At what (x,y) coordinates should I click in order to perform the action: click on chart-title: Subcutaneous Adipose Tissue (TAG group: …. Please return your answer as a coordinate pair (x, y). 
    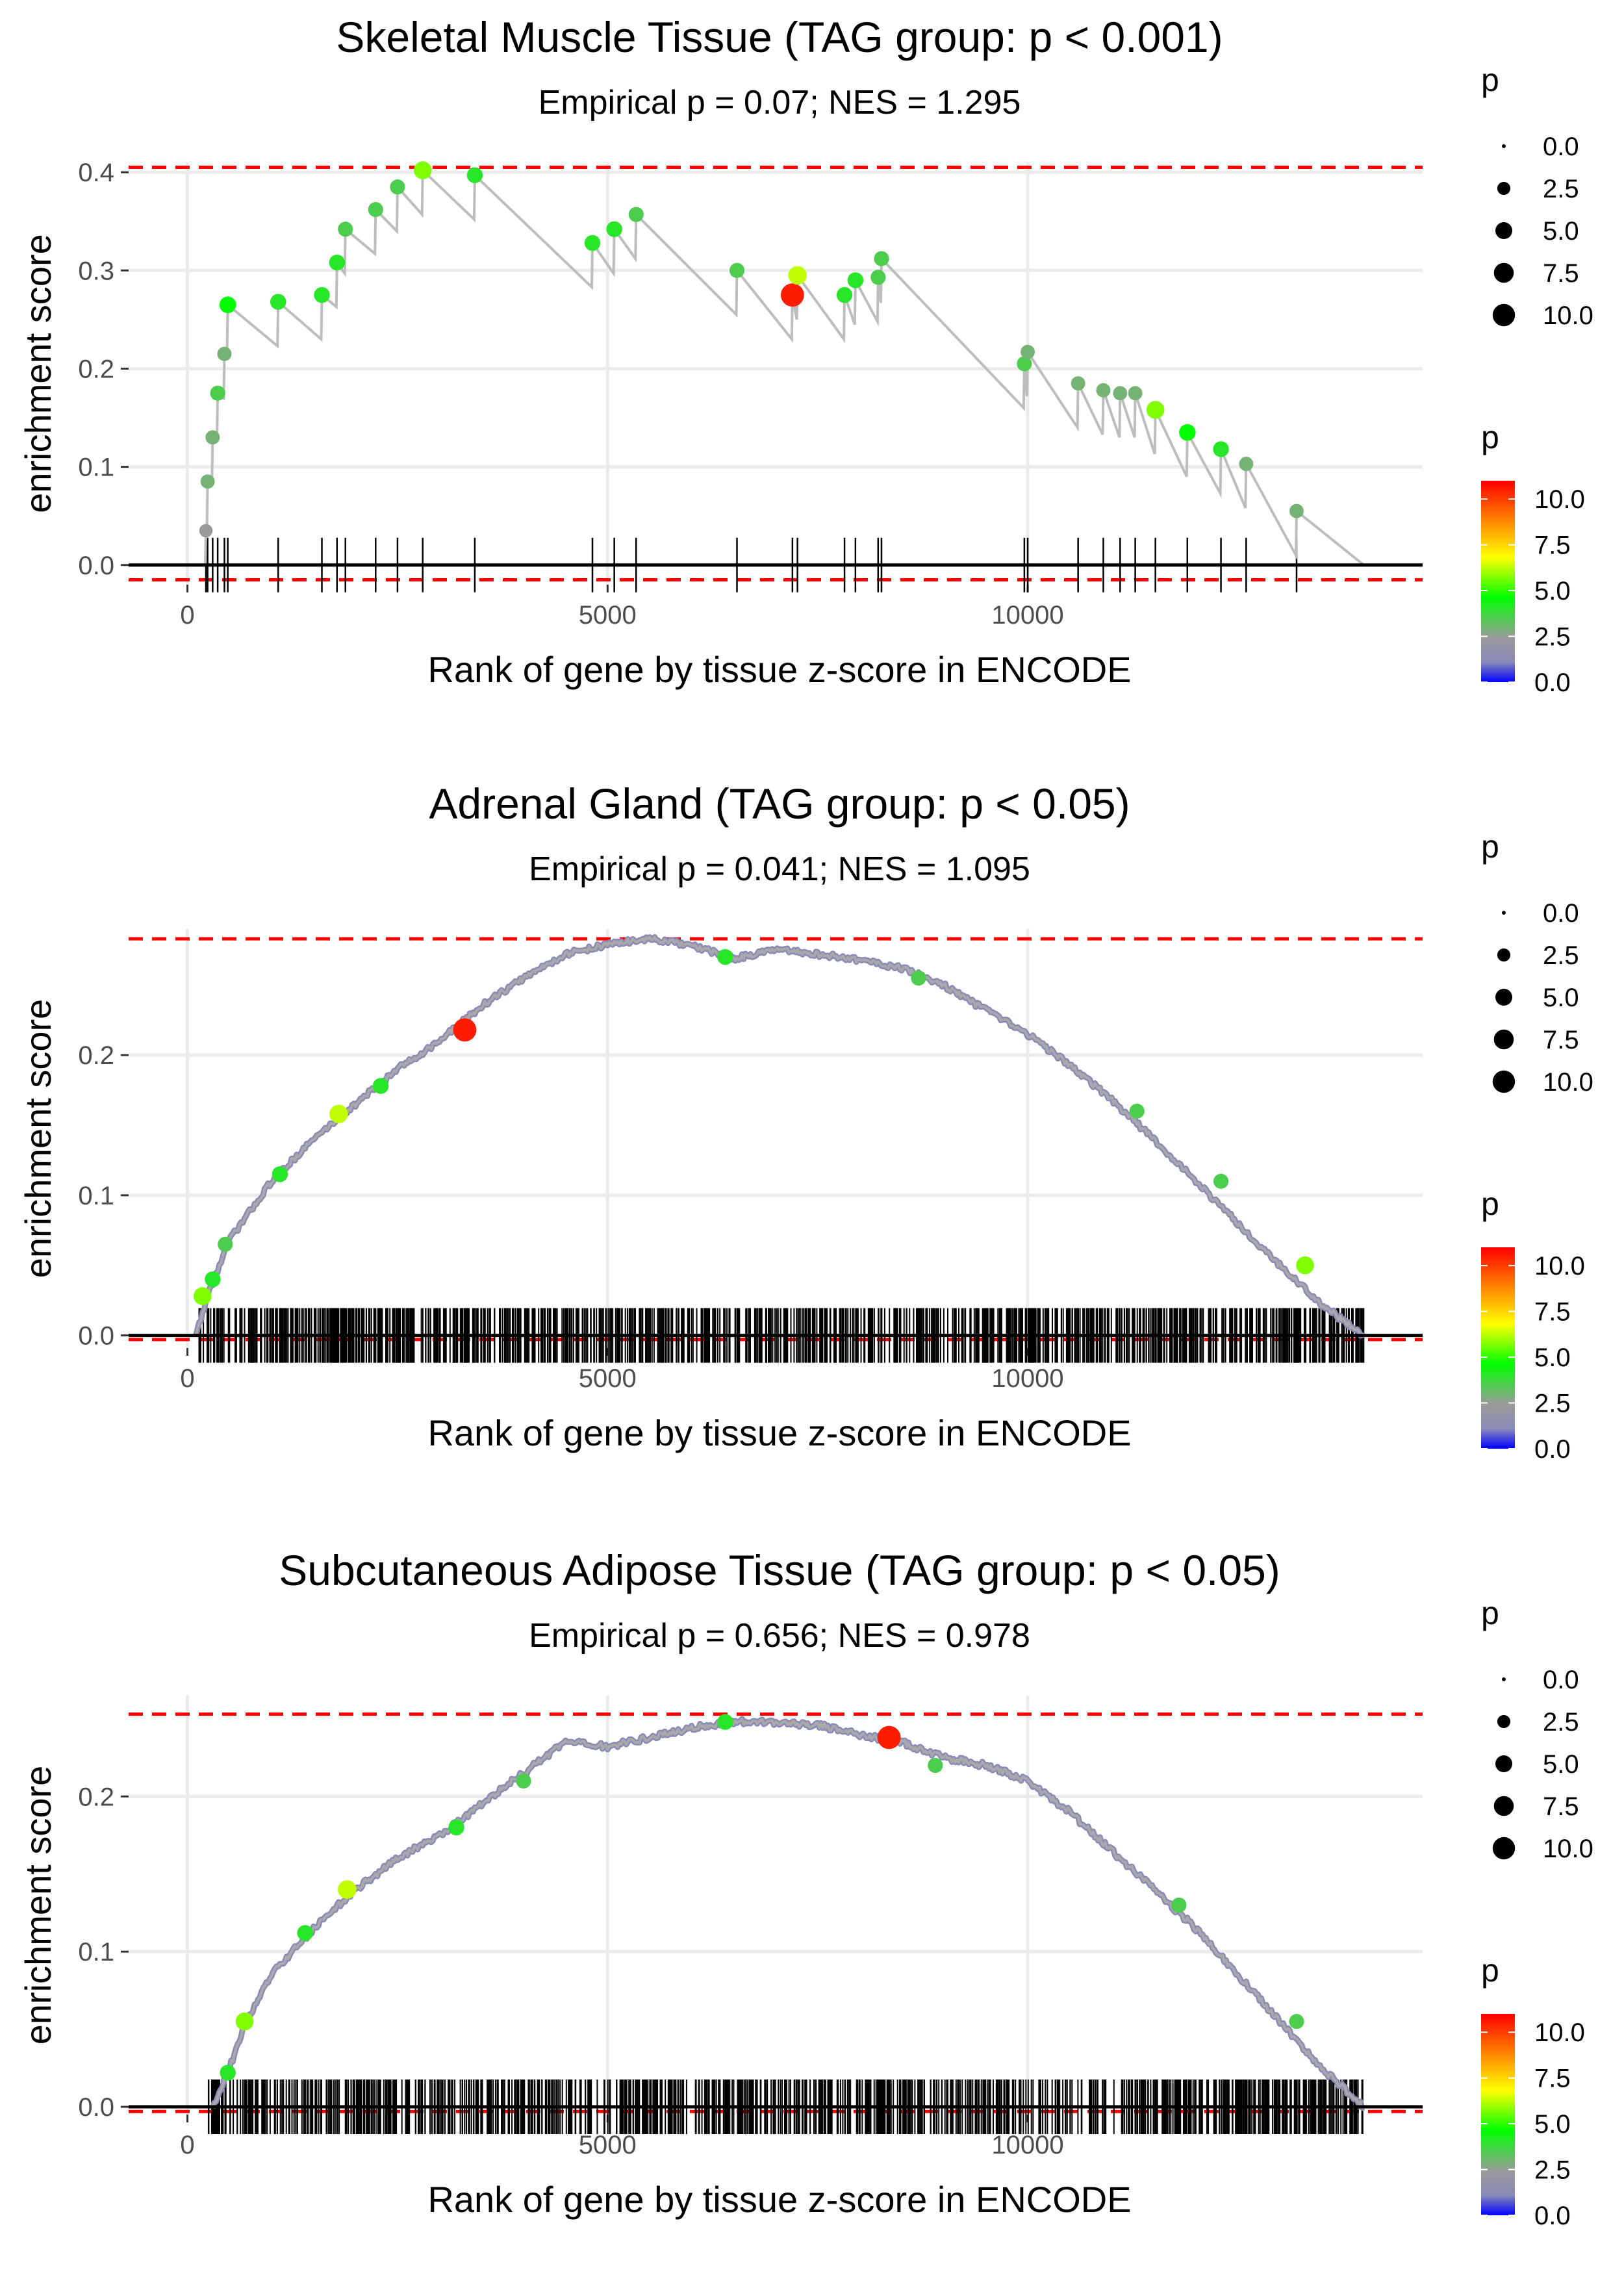
    Looking at the image, I should click on (779, 1570).